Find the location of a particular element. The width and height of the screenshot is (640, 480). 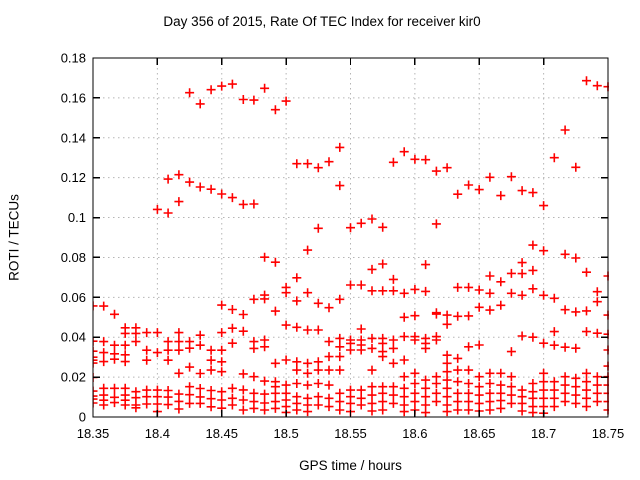

y-axis-label: ROTI / TECUs is located at coordinates (14, 237).